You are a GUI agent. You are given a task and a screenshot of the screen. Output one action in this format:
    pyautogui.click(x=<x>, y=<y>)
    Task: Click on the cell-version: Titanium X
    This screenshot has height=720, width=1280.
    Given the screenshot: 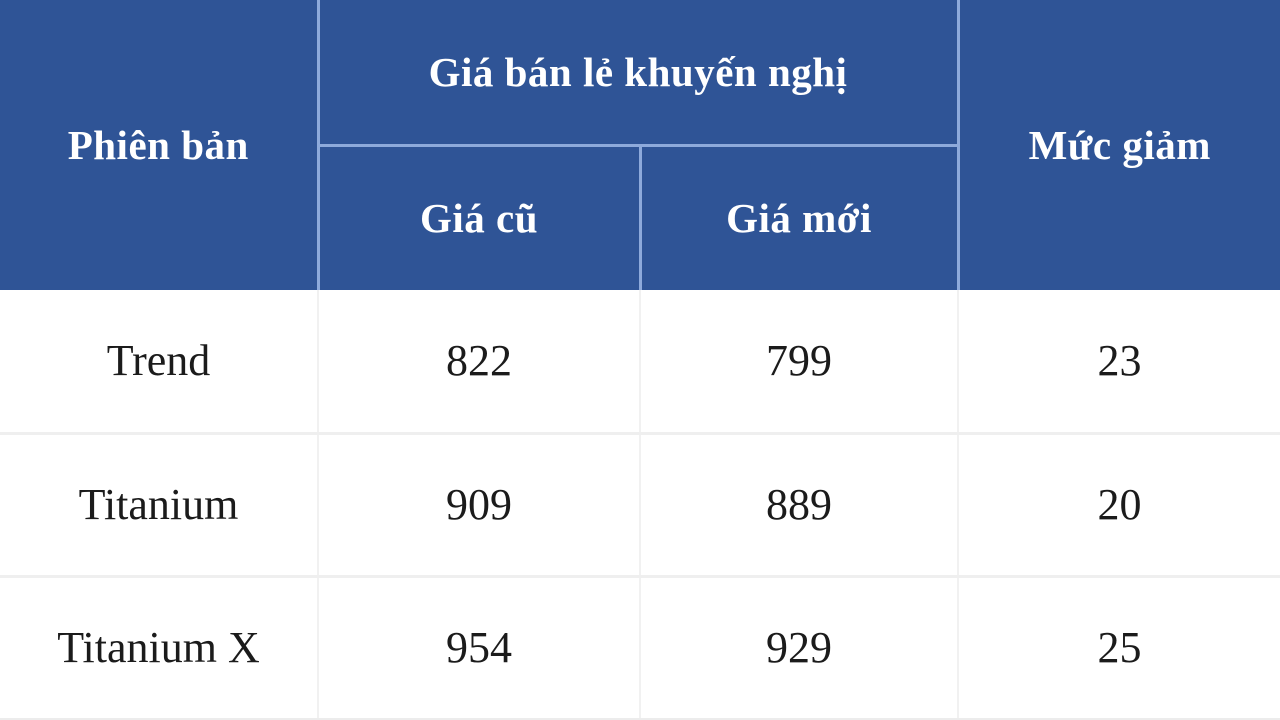 What is the action you would take?
    pyautogui.click(x=159, y=647)
    